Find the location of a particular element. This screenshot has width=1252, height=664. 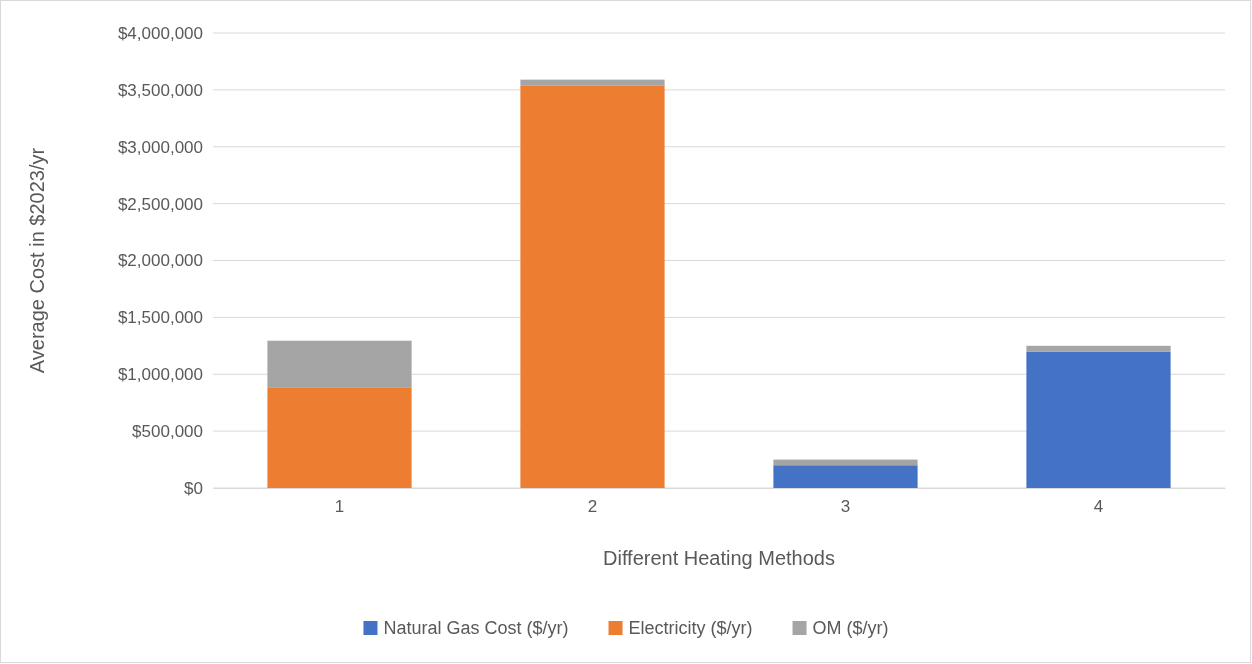

x-tick-label: 4 is located at coordinates (1098, 507).